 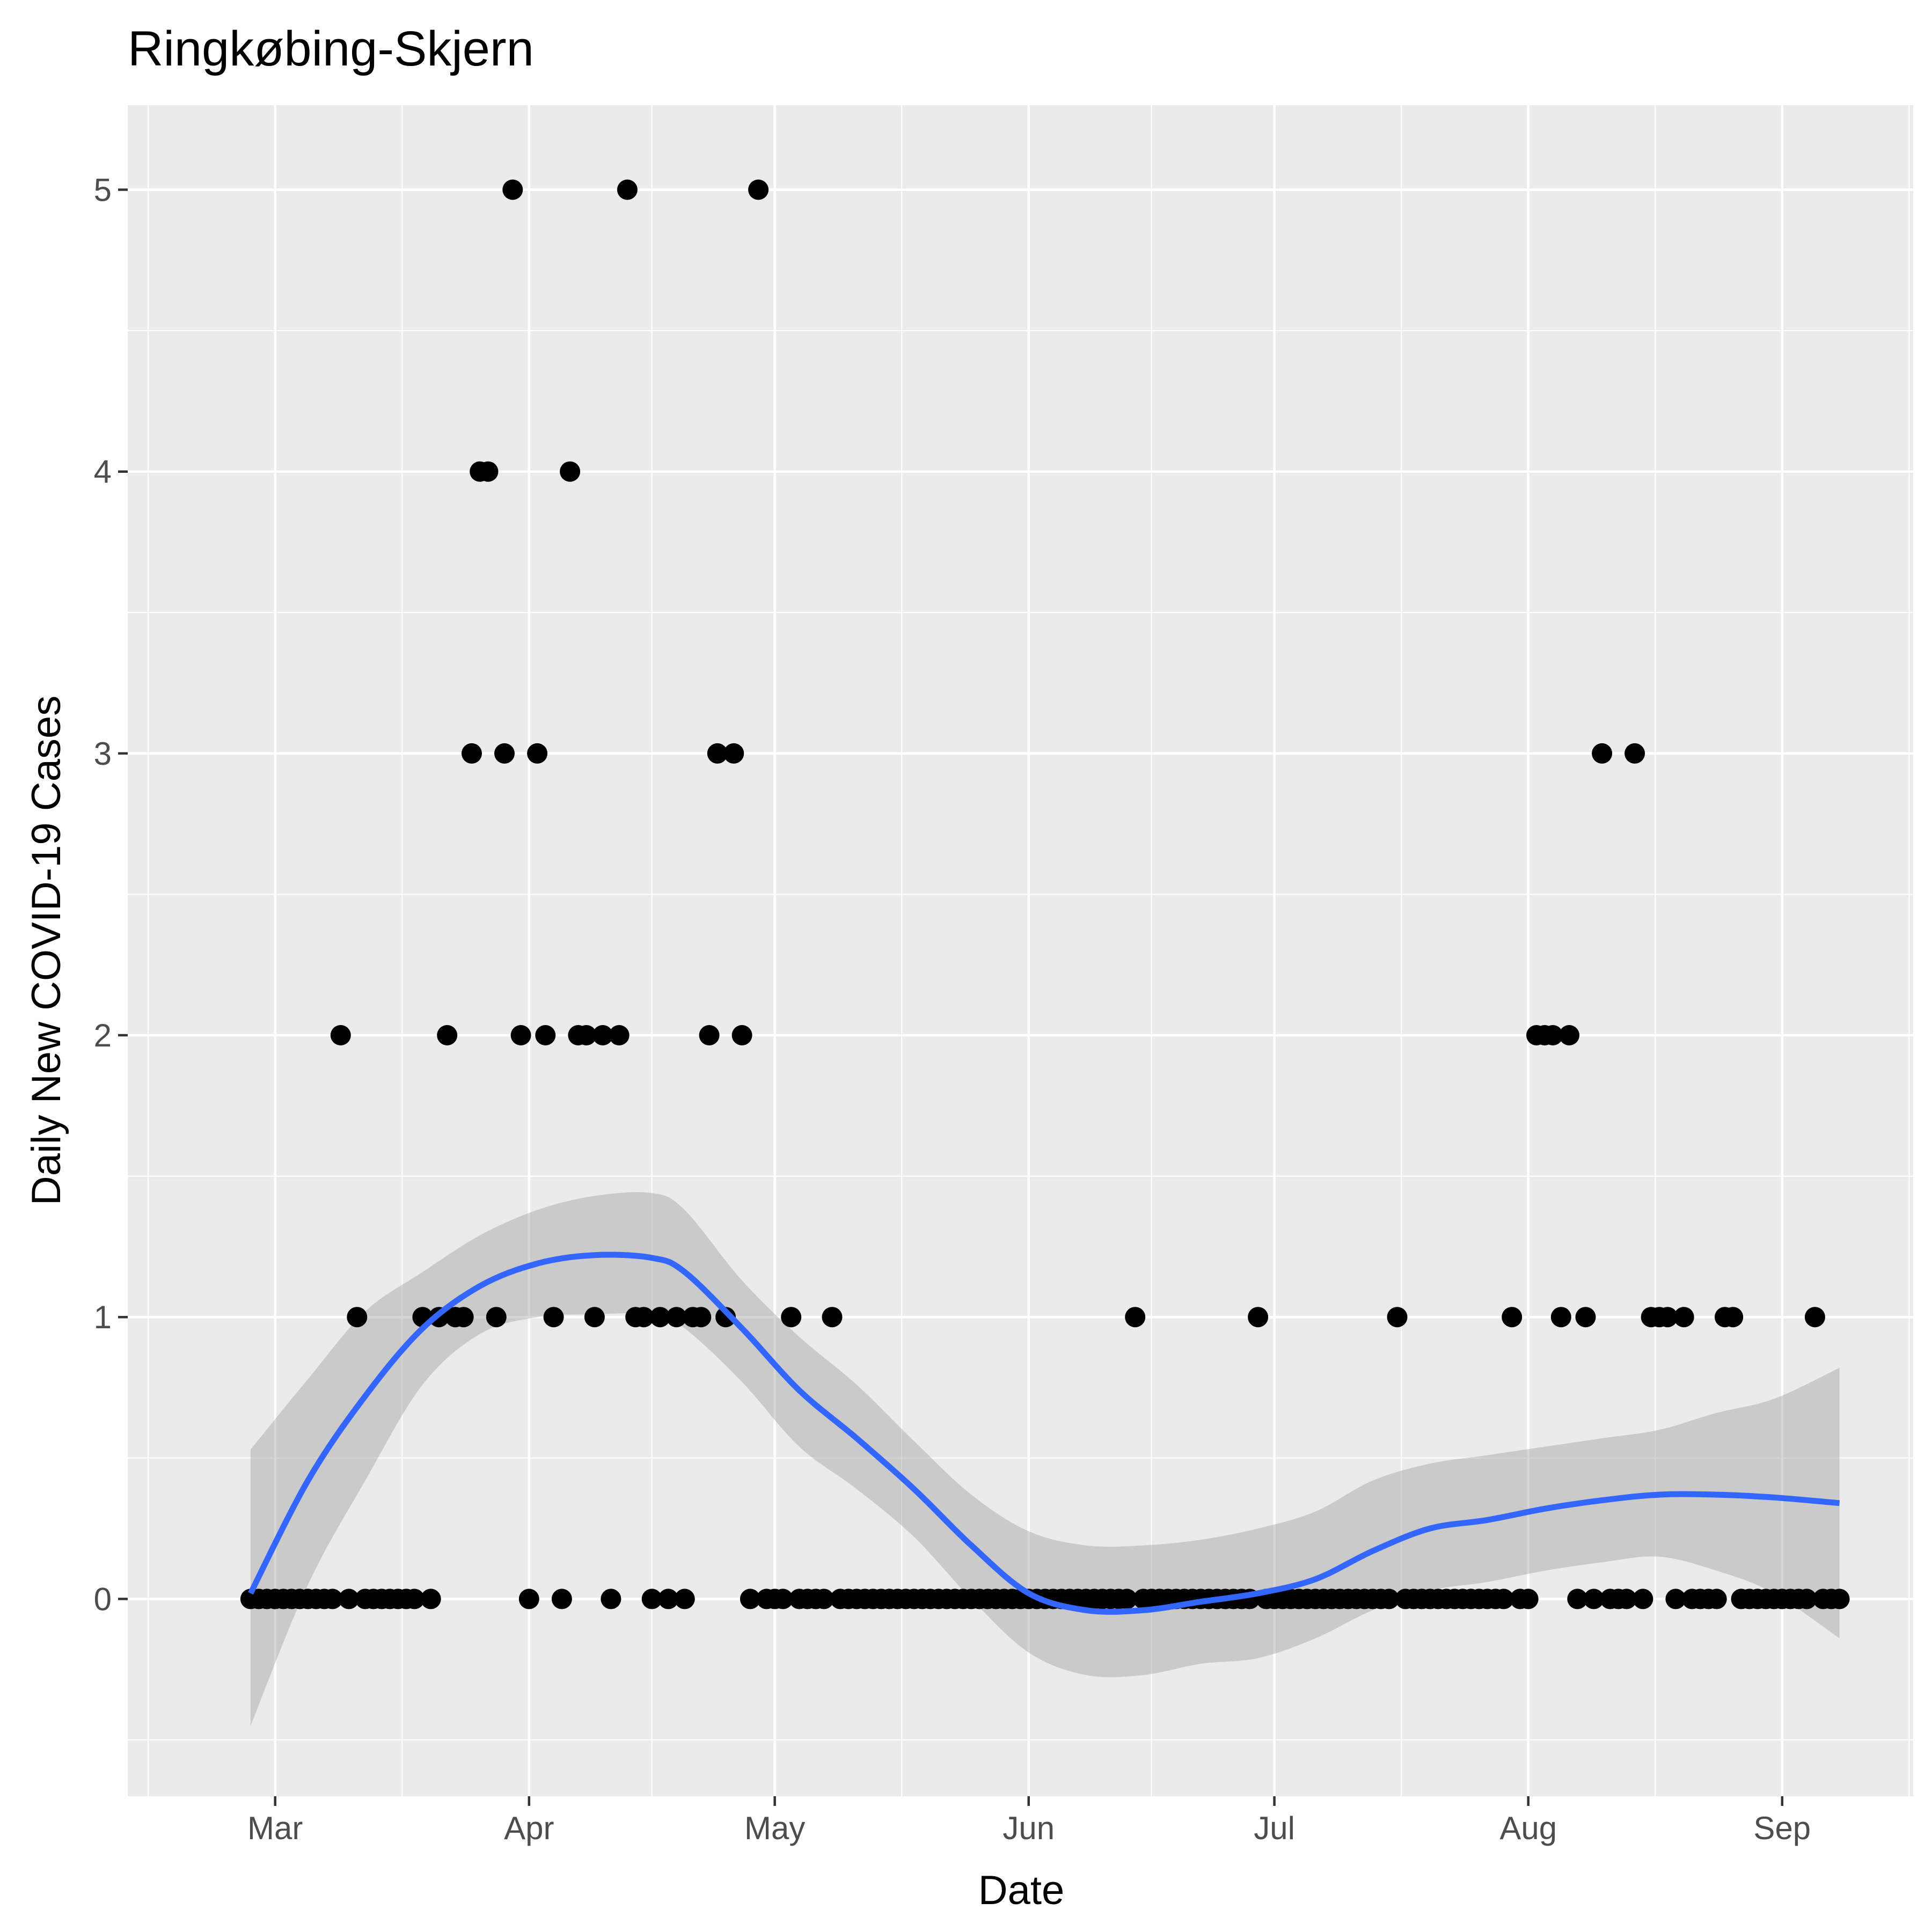 What do you see at coordinates (46, 950) in the screenshot?
I see `y-axis-title: Daily New COVID-19 Cases` at bounding box center [46, 950].